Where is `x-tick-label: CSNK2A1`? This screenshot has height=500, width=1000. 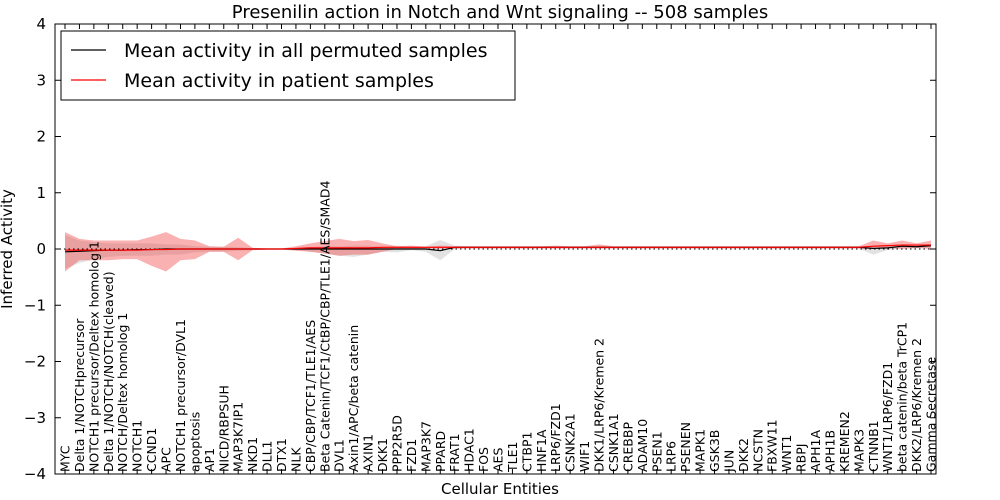 x-tick-label: CSNK2A1 is located at coordinates (570, 442).